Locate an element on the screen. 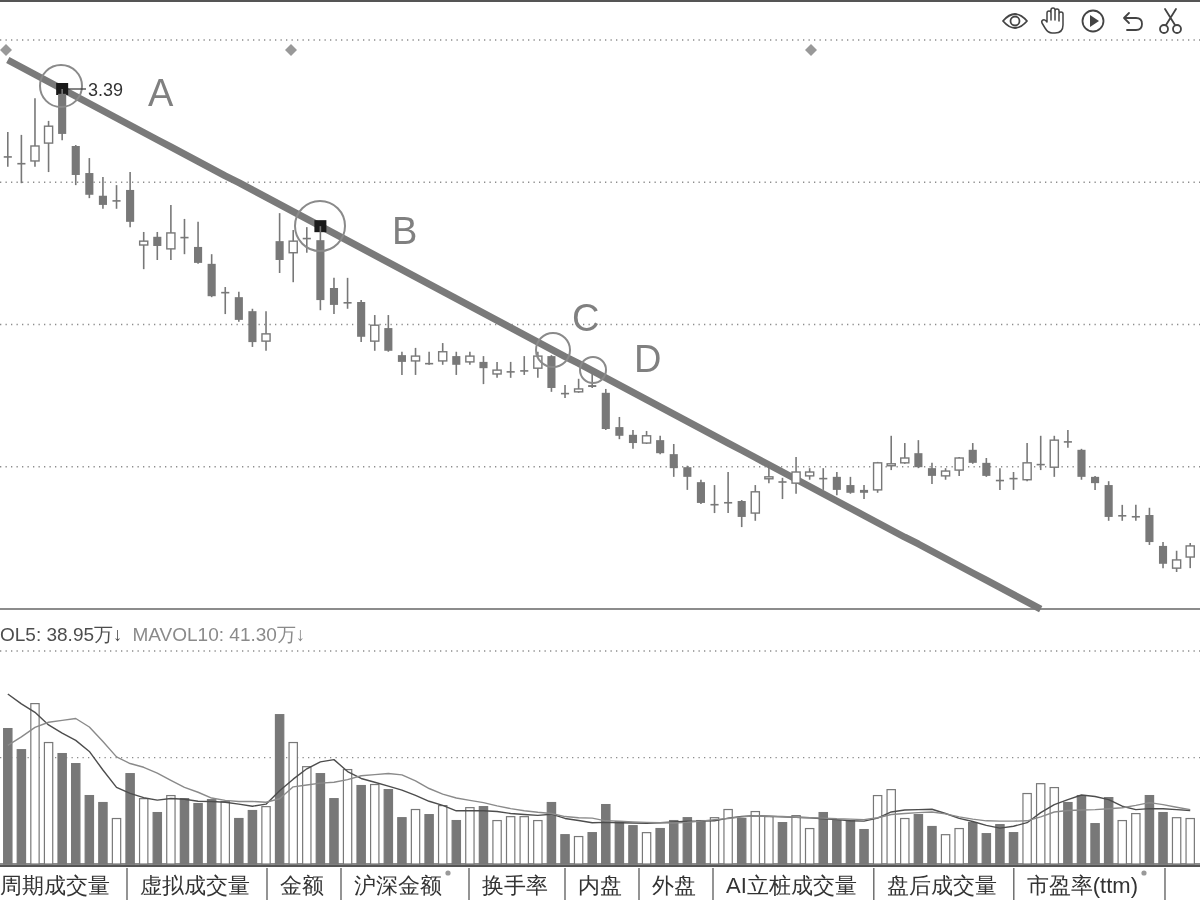 The image size is (1200, 900). annotation: B is located at coordinates (405, 231).